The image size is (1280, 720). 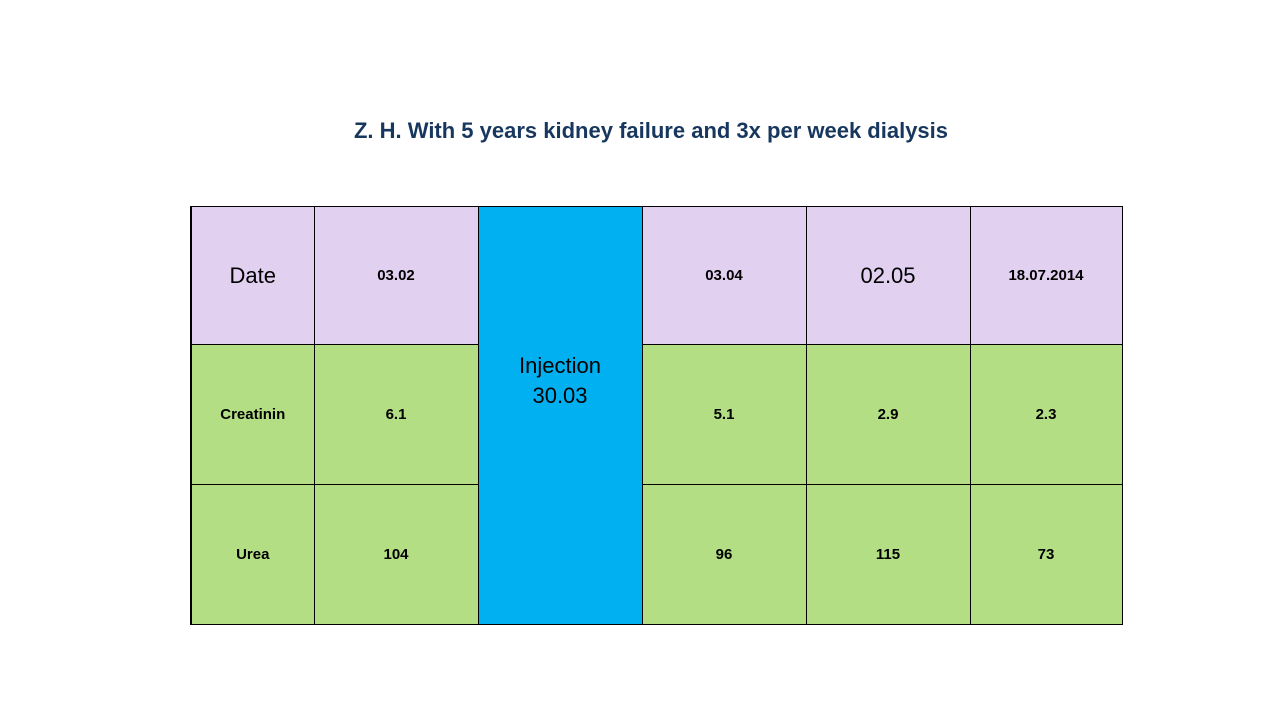 I want to click on injection-label: Injection, so click(x=560, y=365).